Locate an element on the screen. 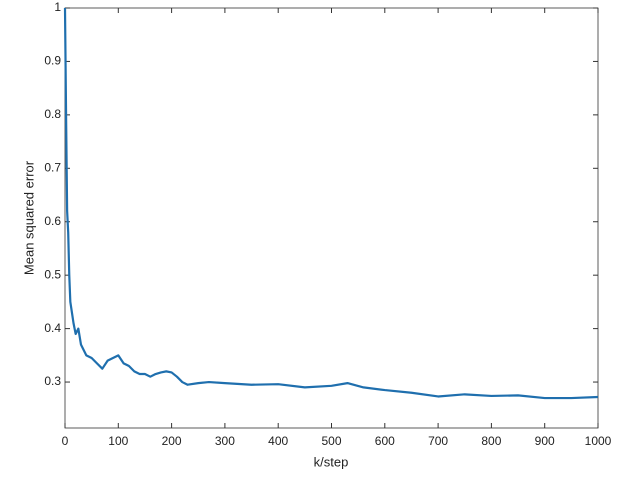 The width and height of the screenshot is (640, 487). x-tick-label: 200 is located at coordinates (172, 441).